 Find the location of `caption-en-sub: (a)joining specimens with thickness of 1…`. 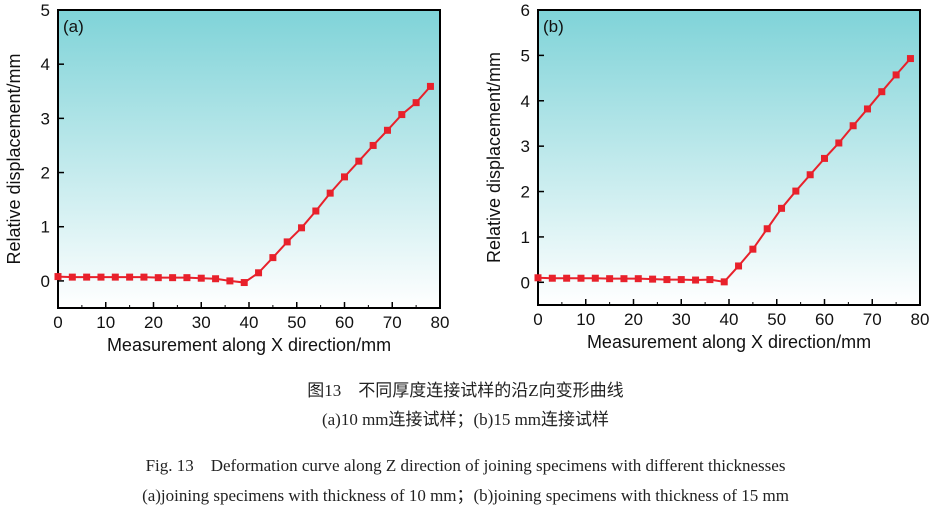

caption-en-sub: (a)joining specimens with thickness of 1… is located at coordinates (465, 495).